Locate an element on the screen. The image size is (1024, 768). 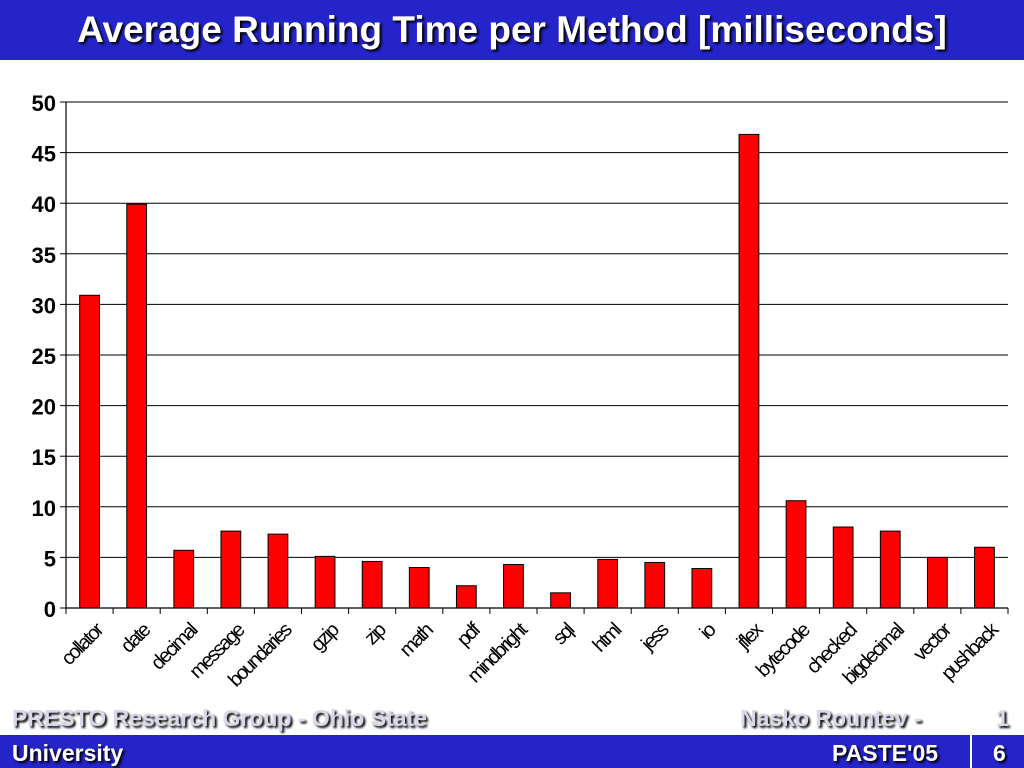
bar-checked is located at coordinates (843, 567).